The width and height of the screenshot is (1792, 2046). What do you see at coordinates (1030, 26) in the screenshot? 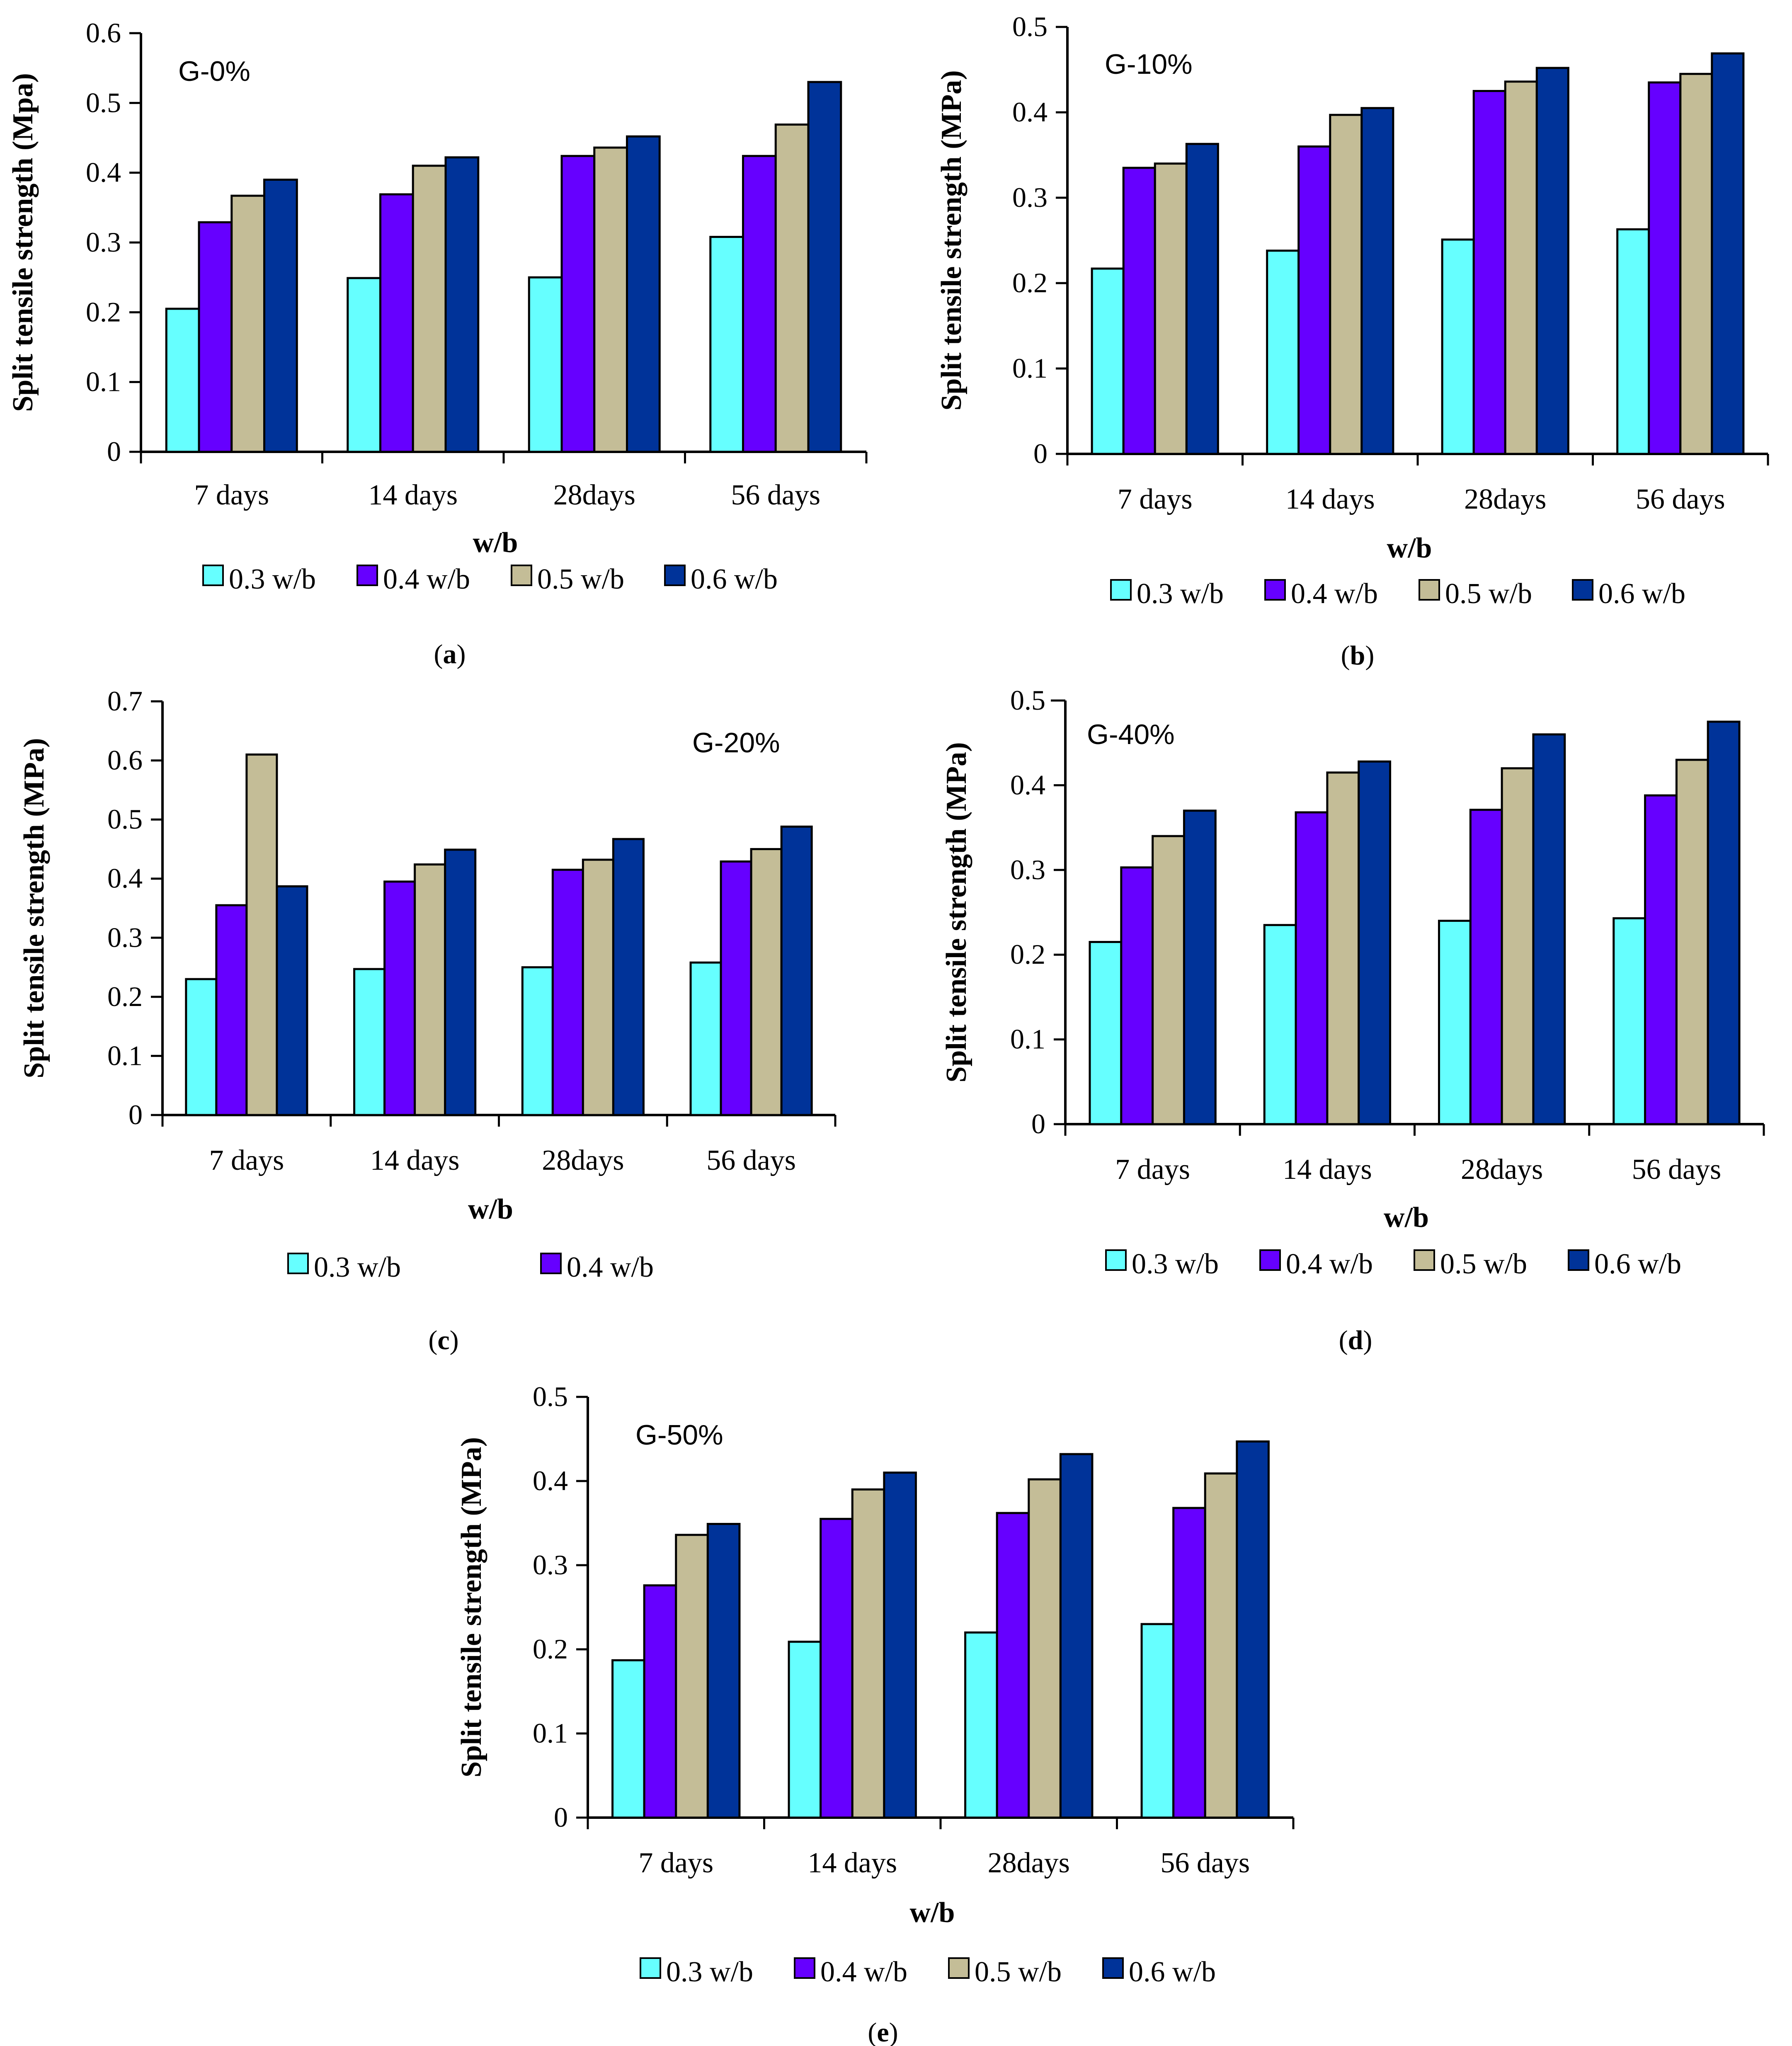
I see `y-tick-label: 0.5` at bounding box center [1030, 26].